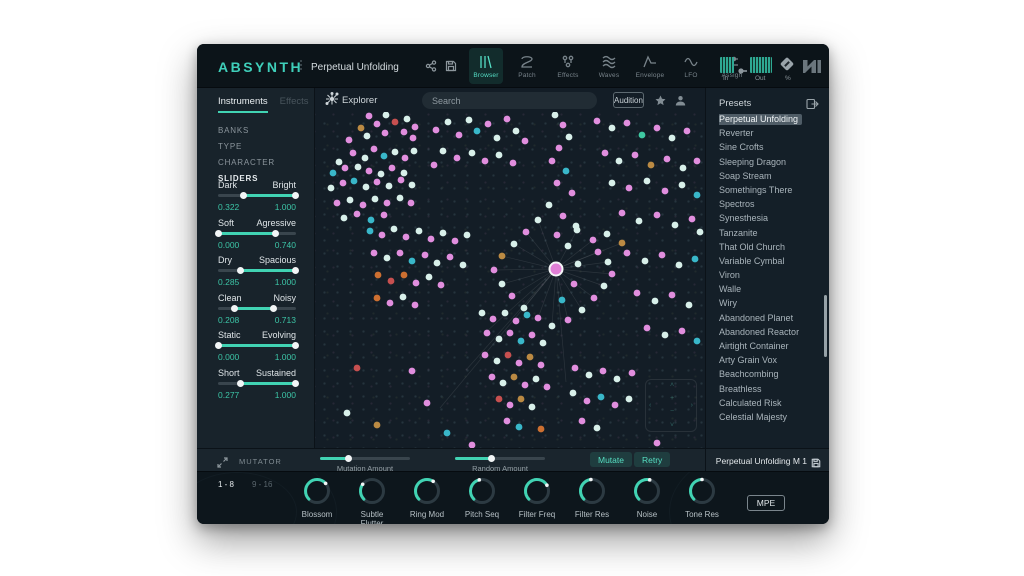 This screenshot has width=1024, height=576. I want to click on knob-tone-res: Tone Res, so click(702, 497).